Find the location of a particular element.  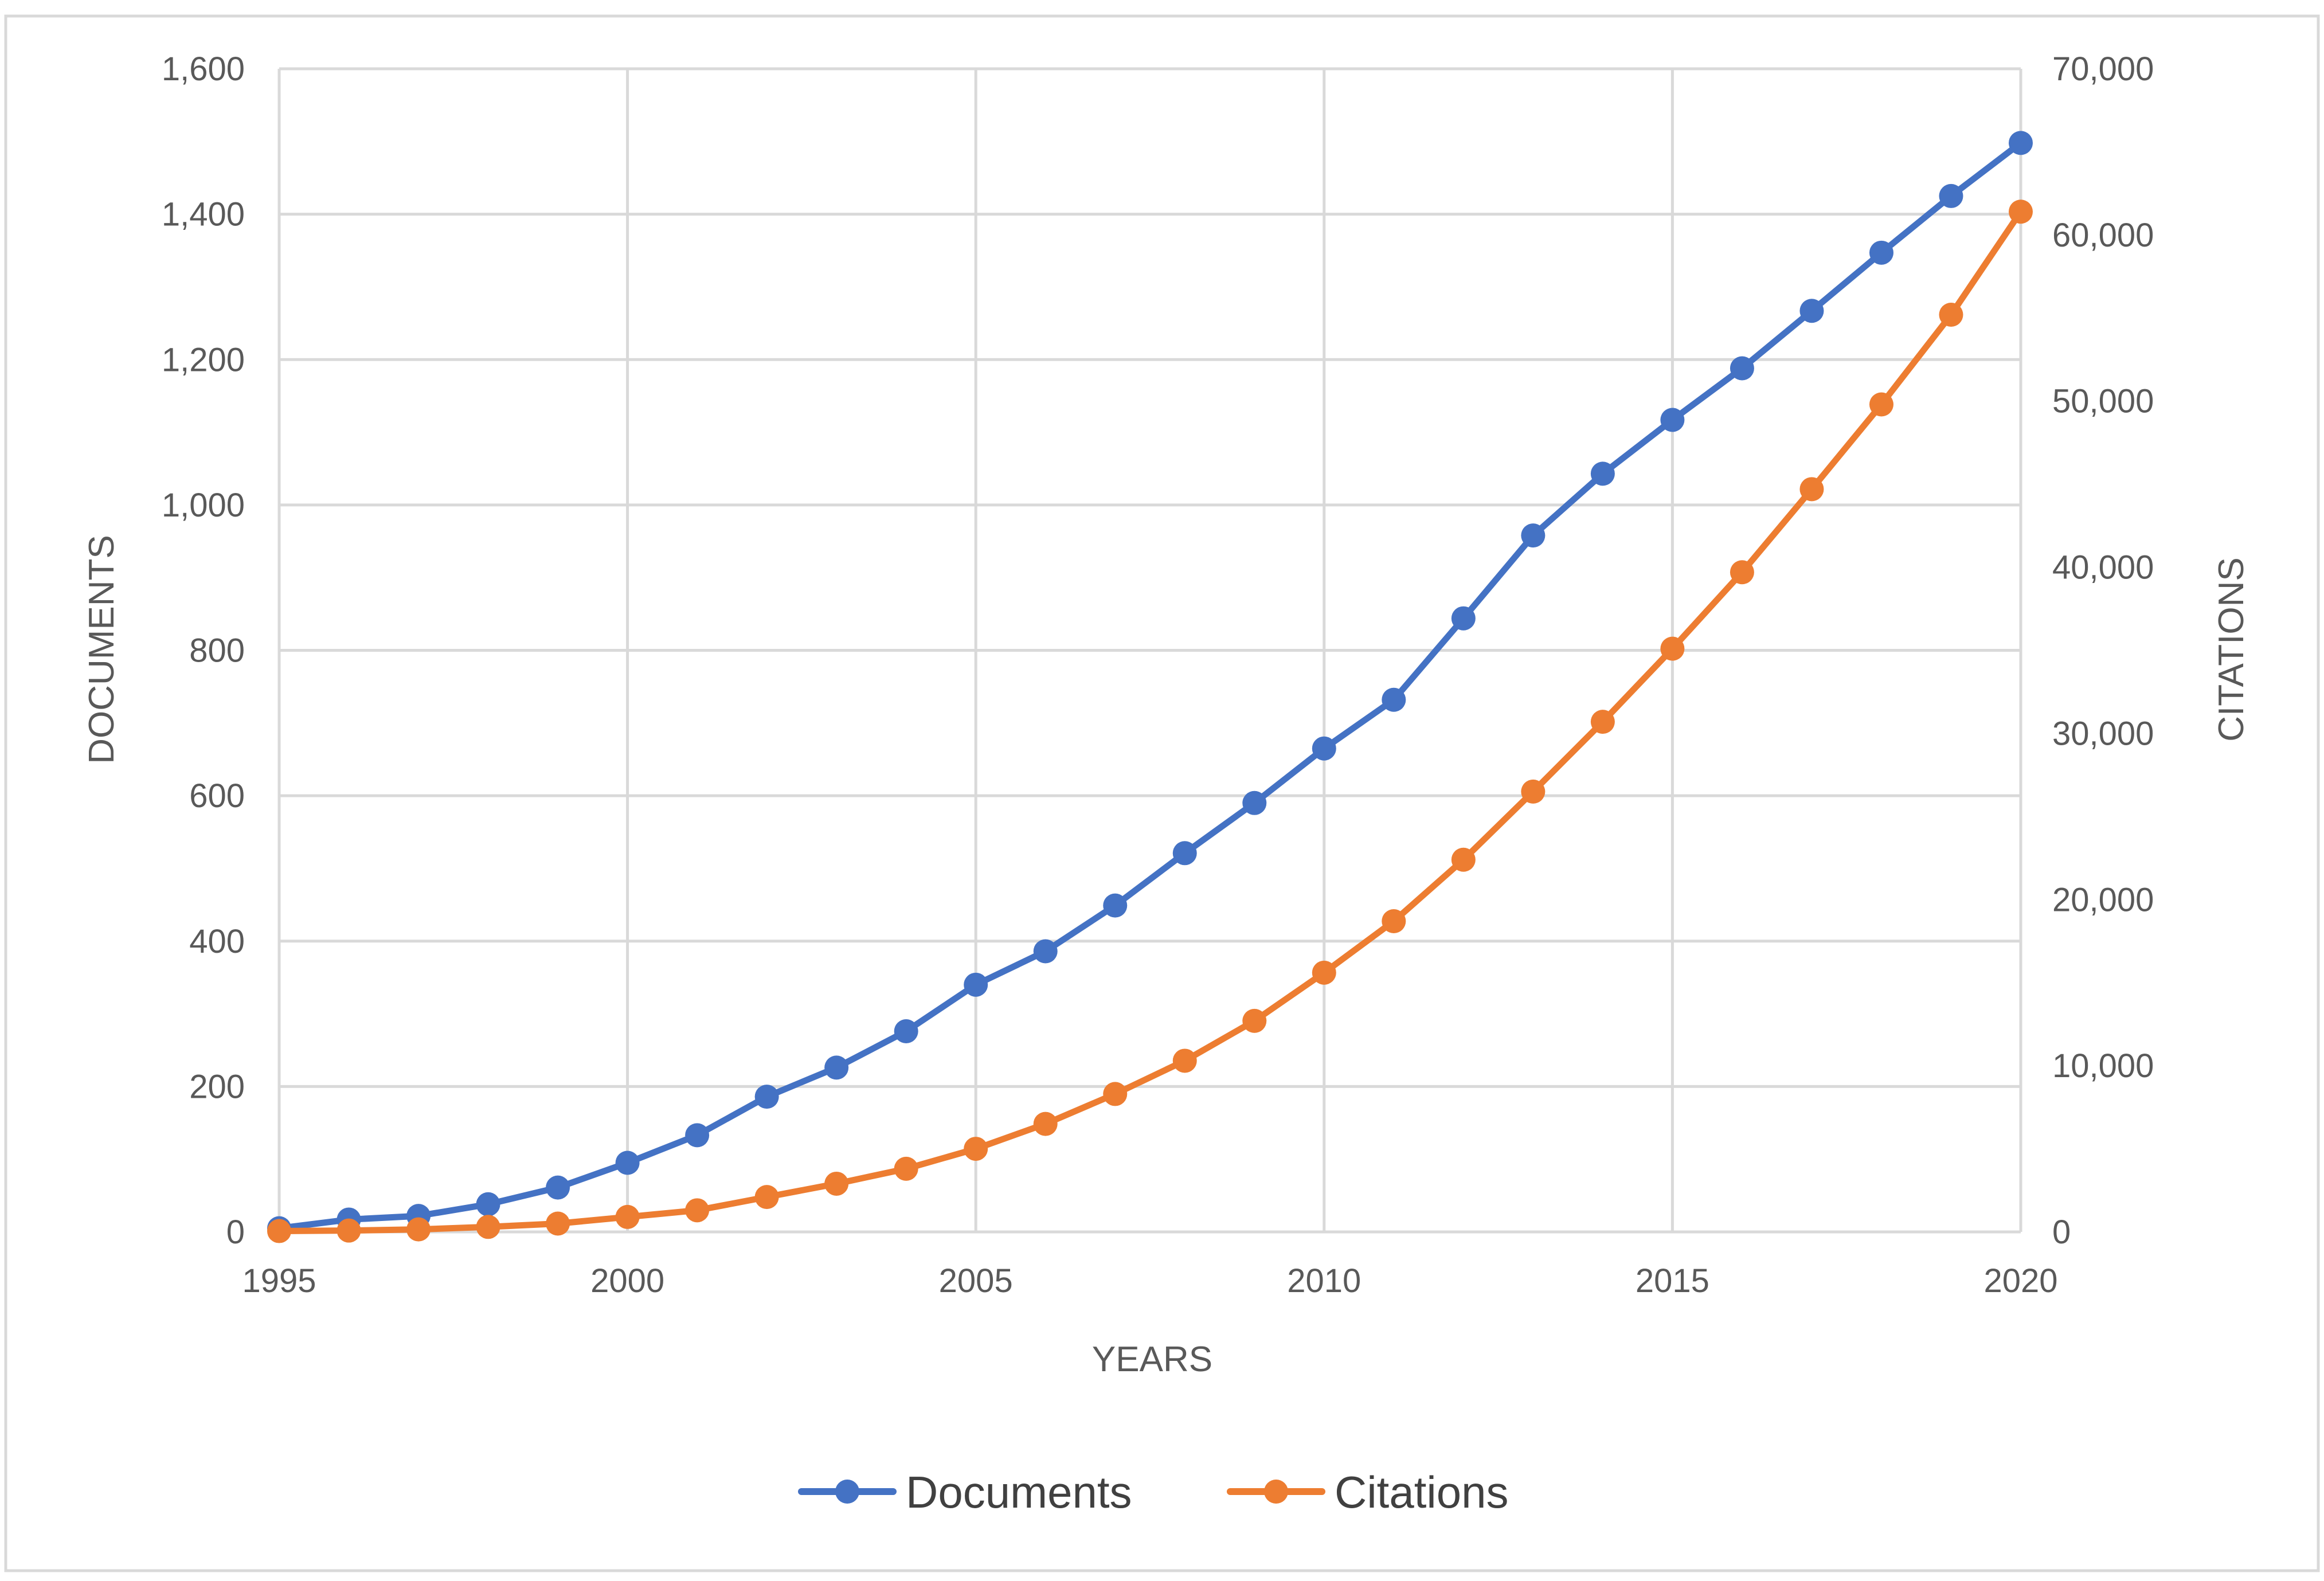

legend-citations-label: Citations is located at coordinates (1421, 1492).